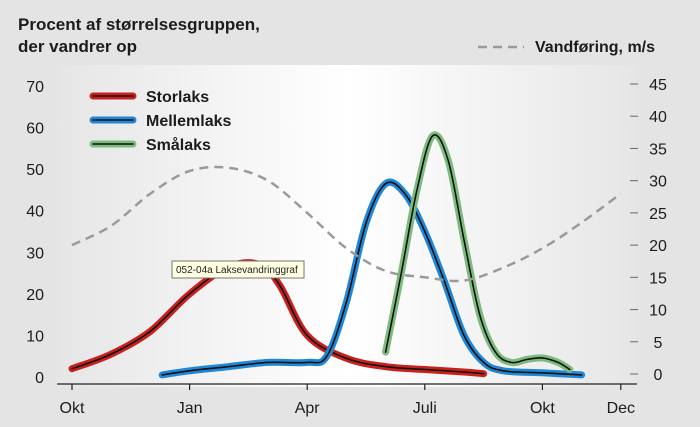 This screenshot has height=427, width=700. Describe the element at coordinates (35, 295) in the screenshot. I see `y-tick-label: 20` at that location.